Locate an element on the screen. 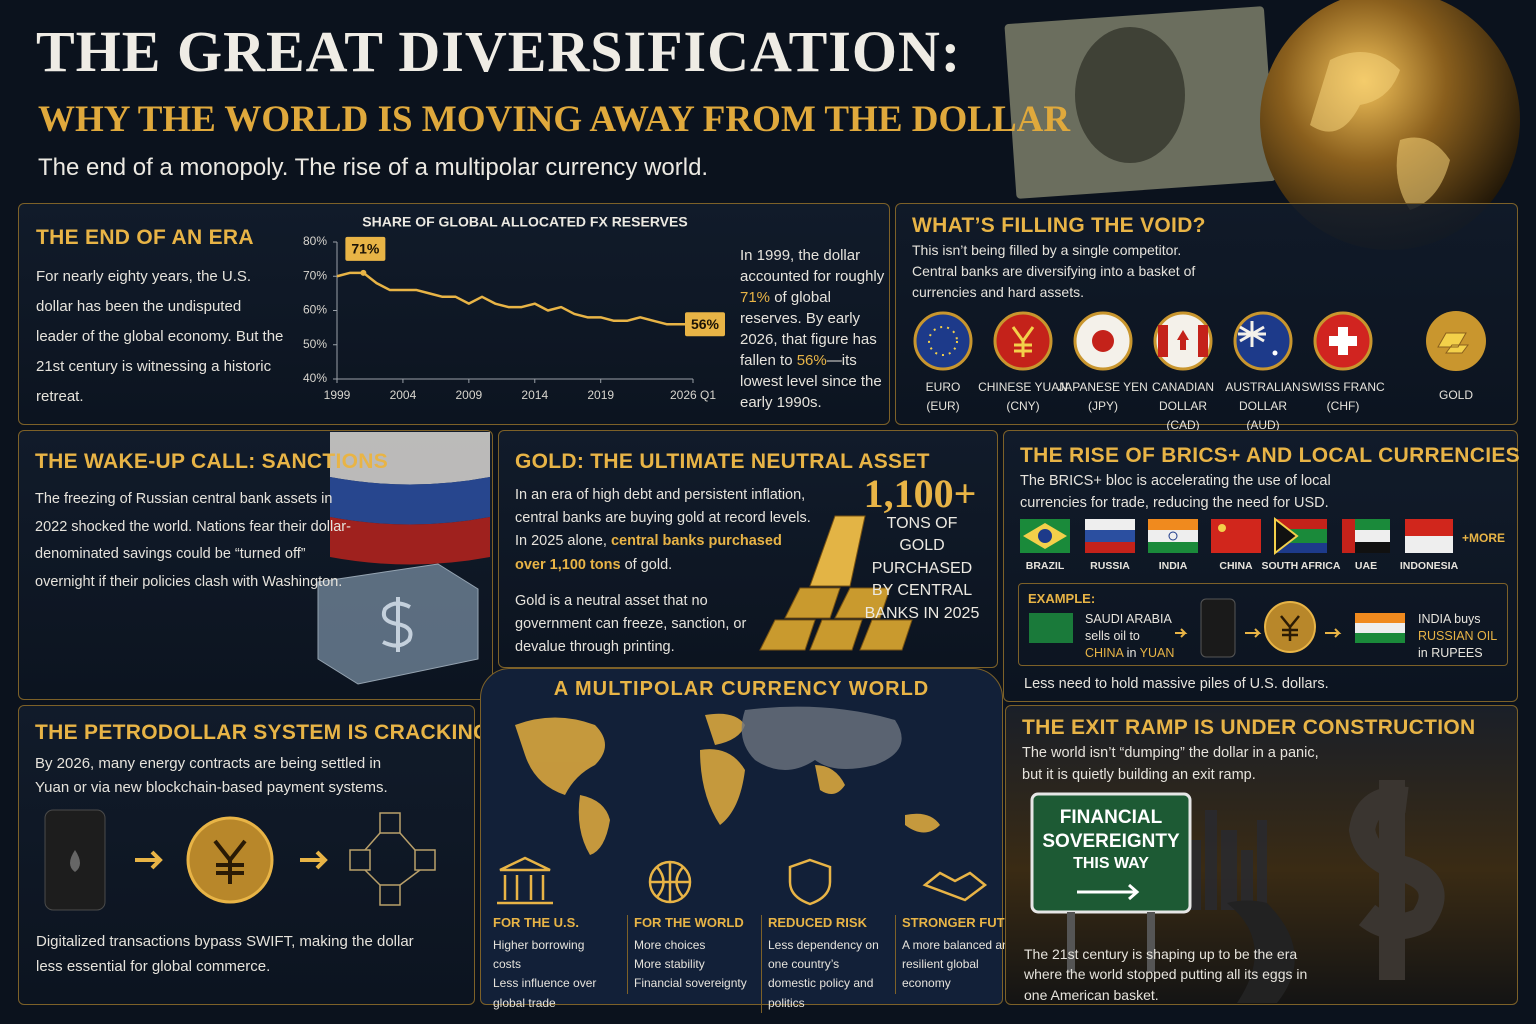 This screenshot has height=1024, width=1536. country-label: INDONESIA is located at coordinates (1429, 566).